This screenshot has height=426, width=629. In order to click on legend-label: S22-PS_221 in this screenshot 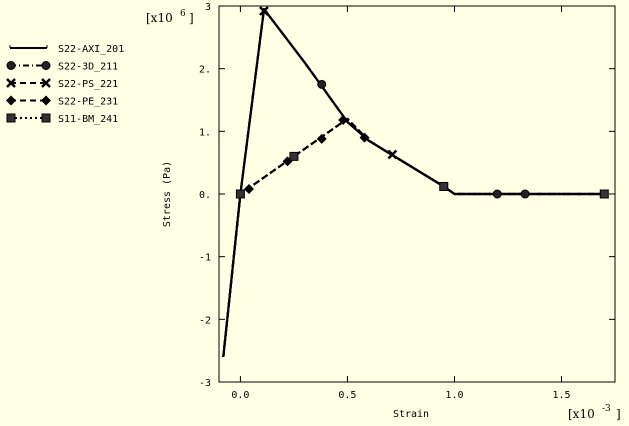, I will do `click(88, 84)`.